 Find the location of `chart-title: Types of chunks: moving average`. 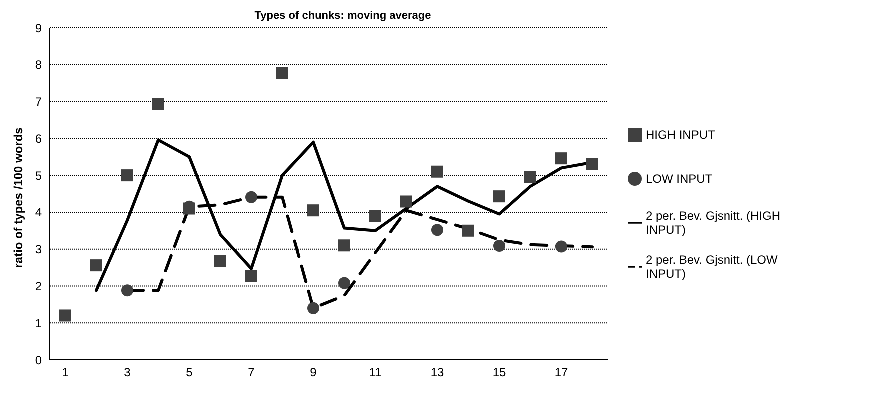

chart-title: Types of chunks: moving average is located at coordinates (343, 16).